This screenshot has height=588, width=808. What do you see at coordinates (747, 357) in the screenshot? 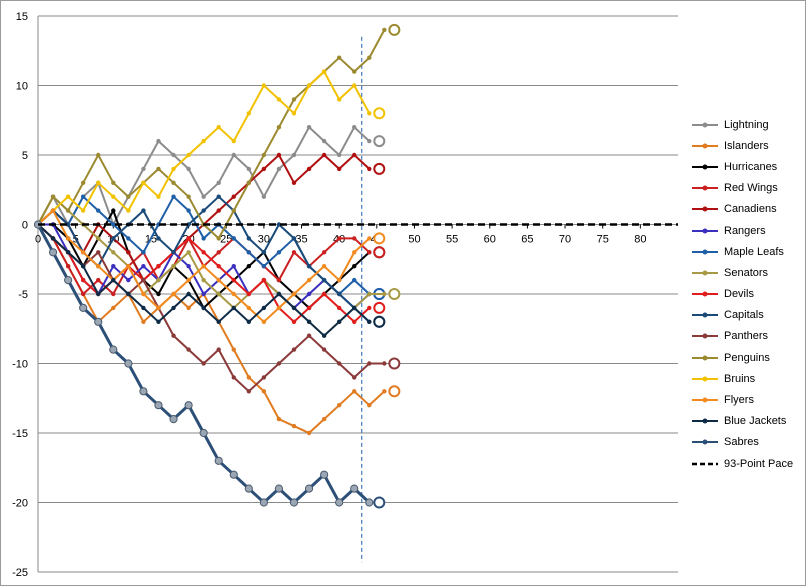
I see `legend-label: Penguins` at bounding box center [747, 357].